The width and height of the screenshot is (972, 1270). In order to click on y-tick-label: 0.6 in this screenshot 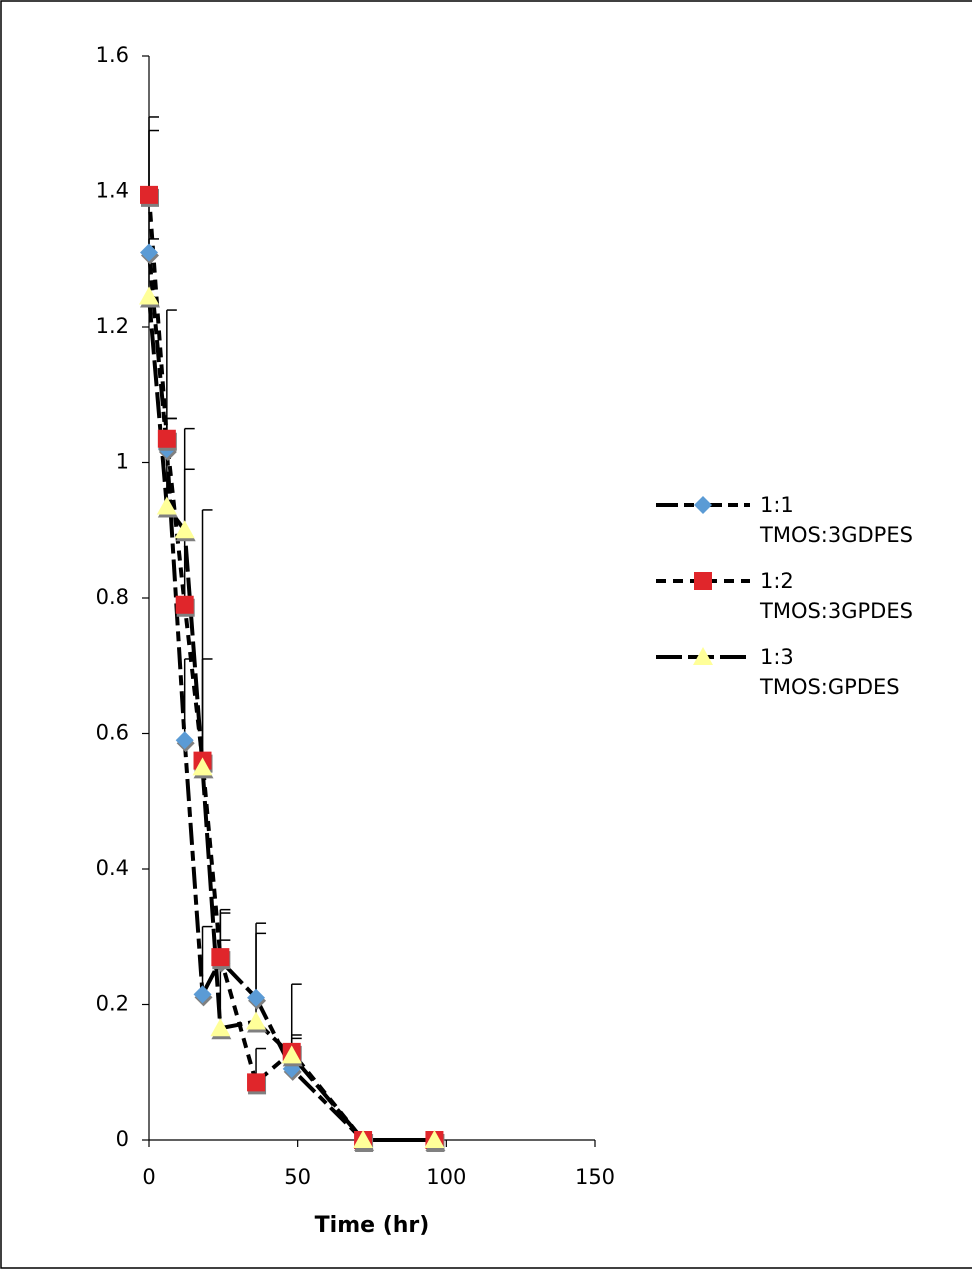, I will do `click(112, 733)`.